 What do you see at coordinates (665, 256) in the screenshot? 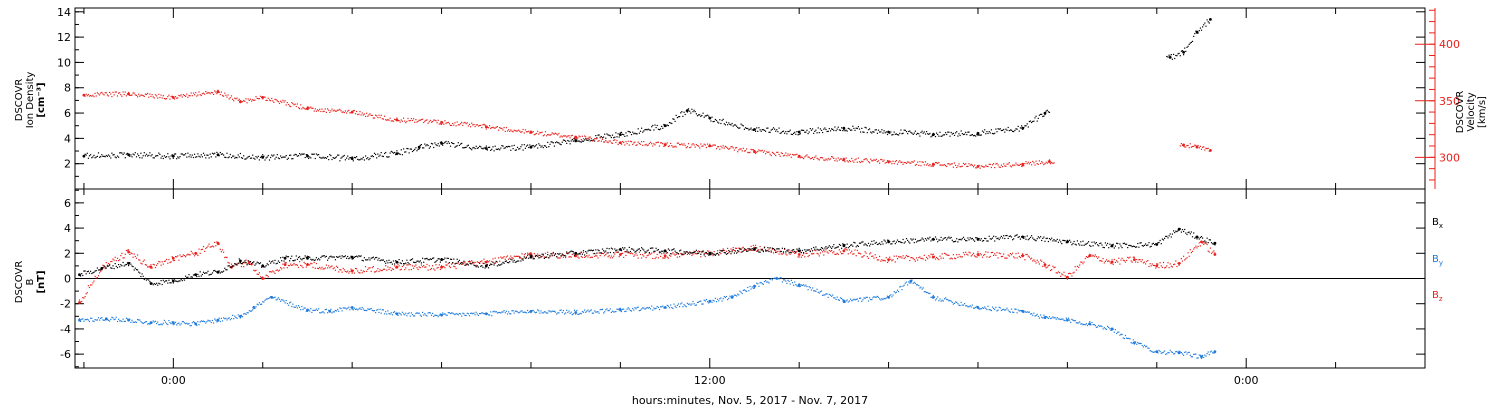
I see `bz-point` at bounding box center [665, 256].